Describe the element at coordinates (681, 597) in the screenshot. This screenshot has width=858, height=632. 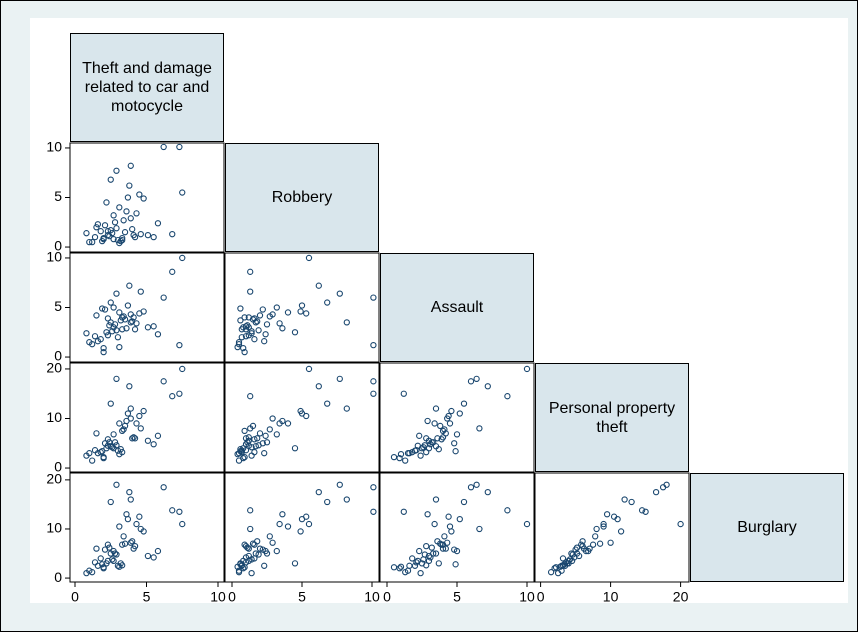
I see `x-tick-label: 20` at that location.